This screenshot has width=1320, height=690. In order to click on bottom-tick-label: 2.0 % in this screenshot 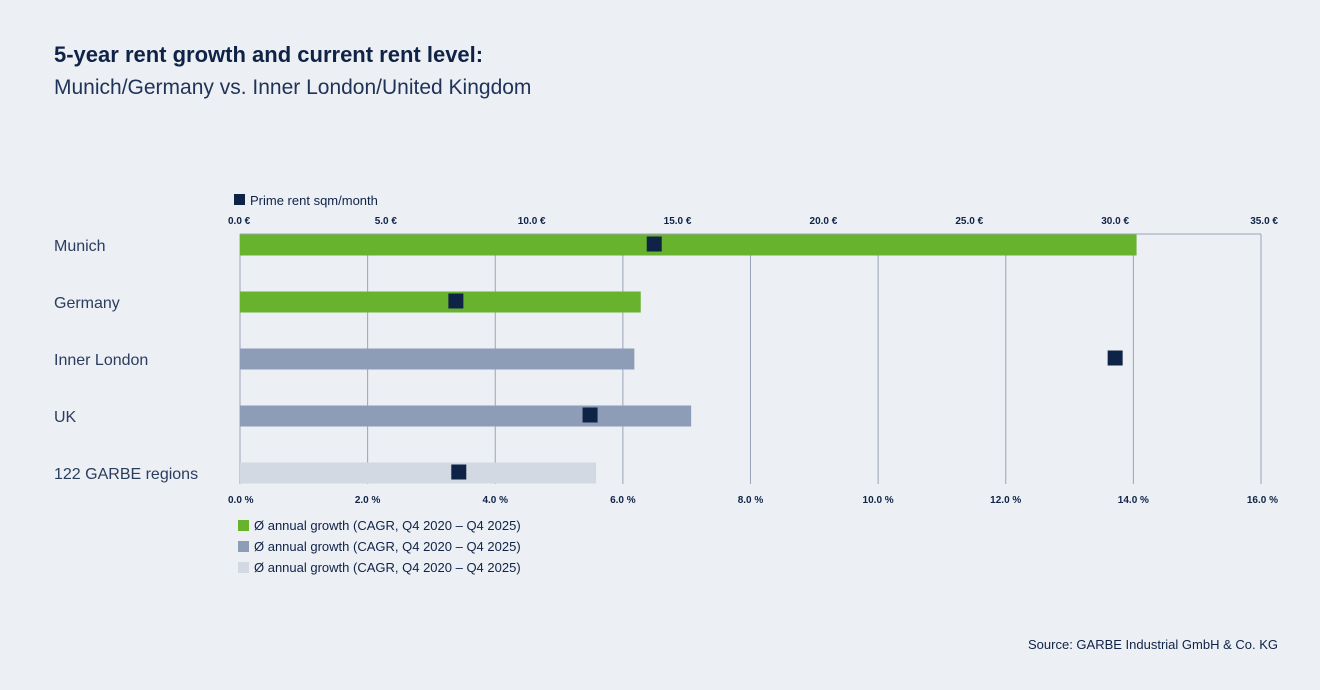, I will do `click(368, 500)`.